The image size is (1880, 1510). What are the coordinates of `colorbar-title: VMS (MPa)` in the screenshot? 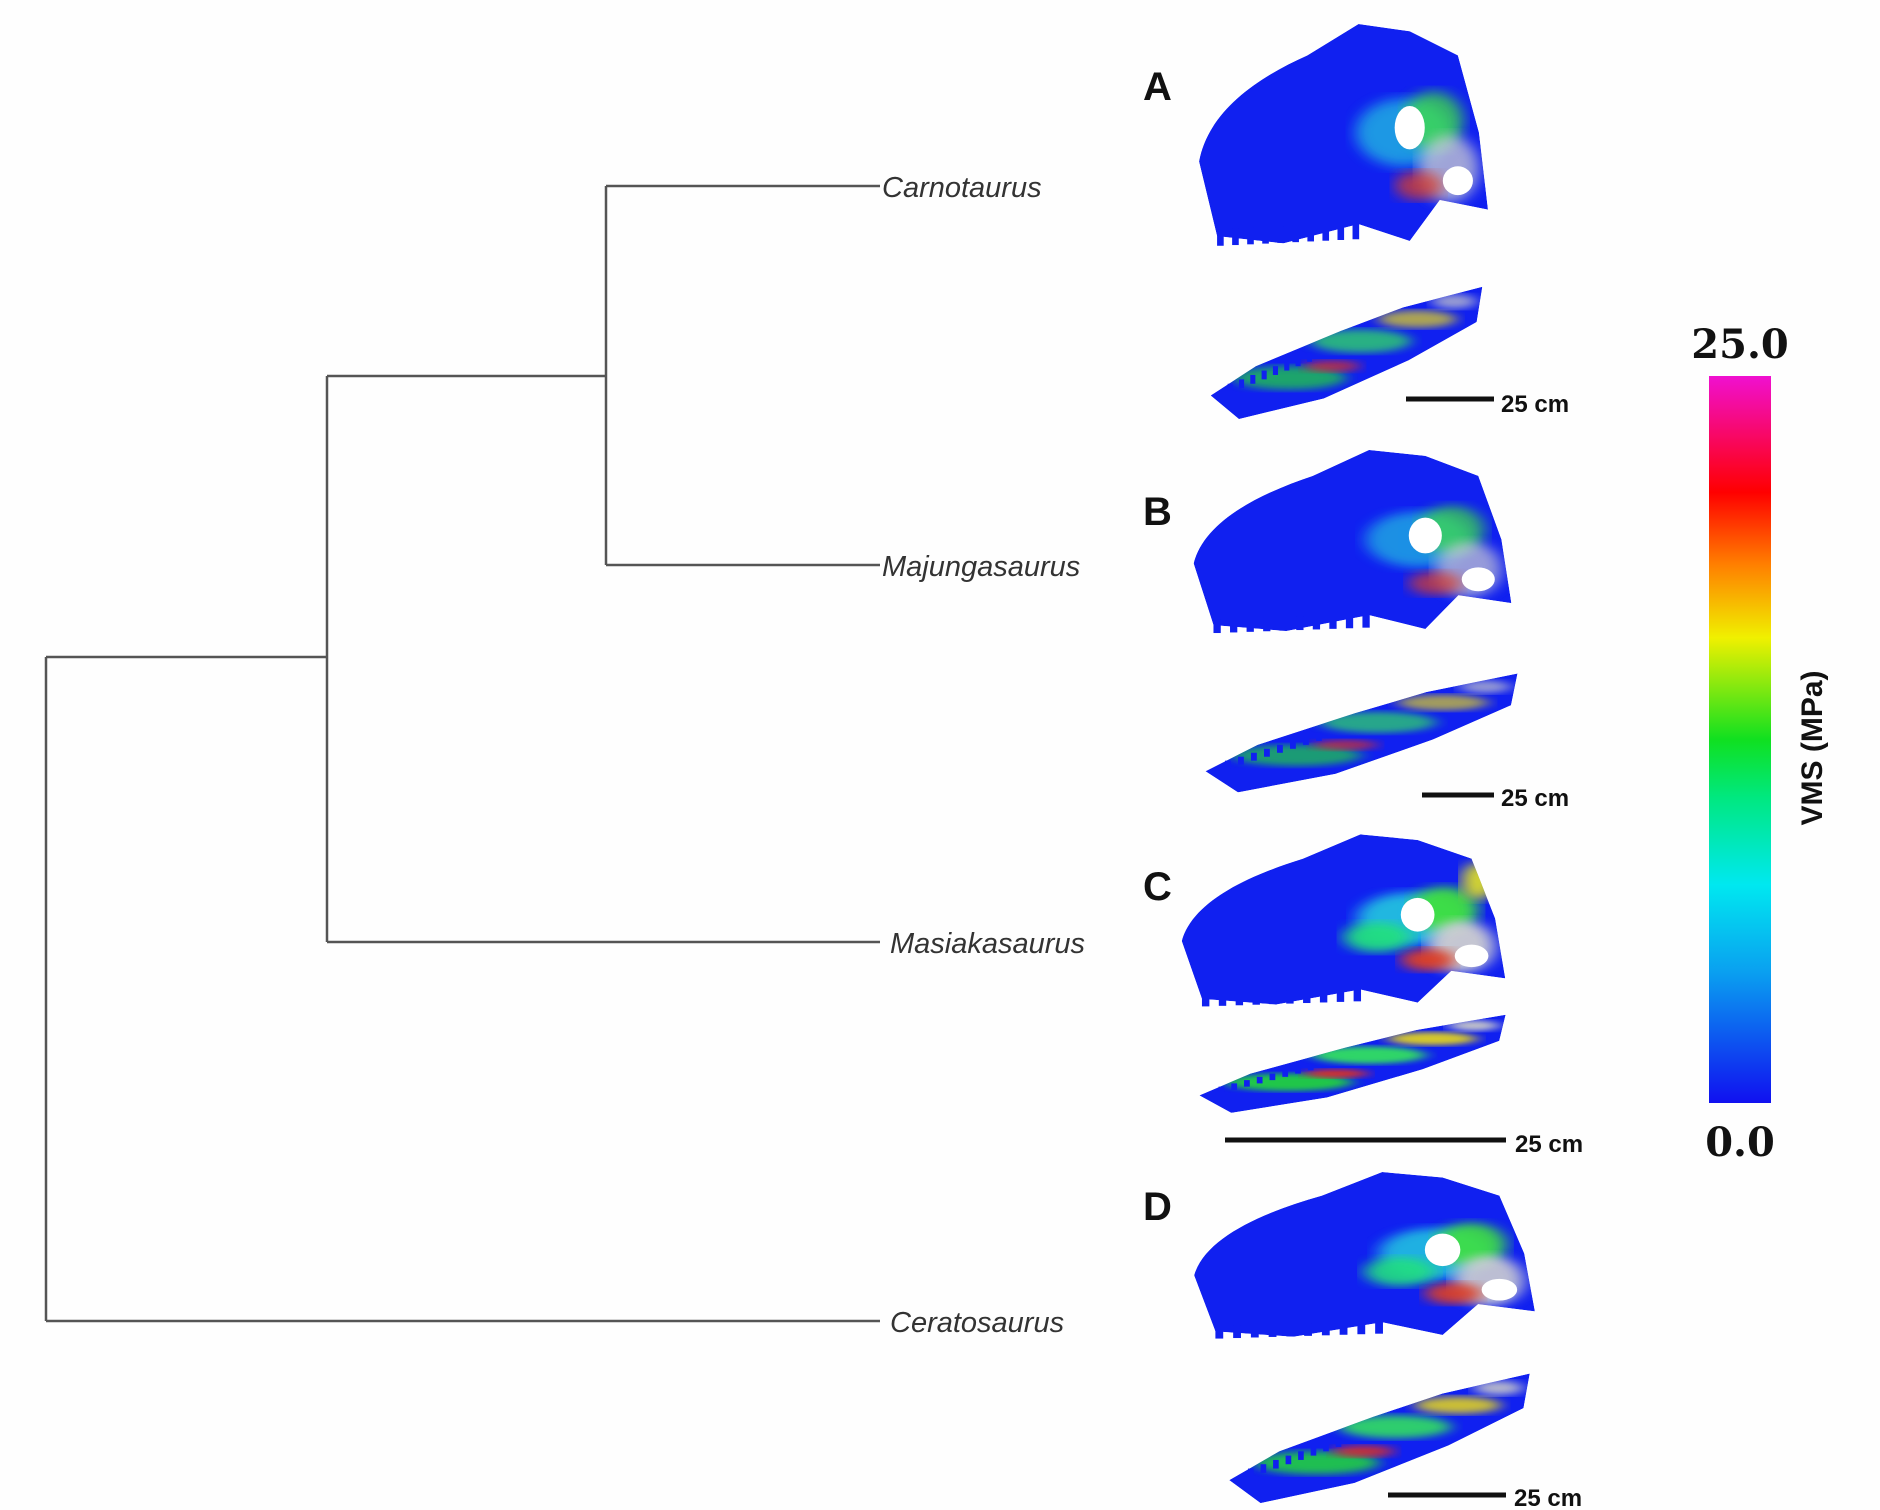 It's located at (1812, 747).